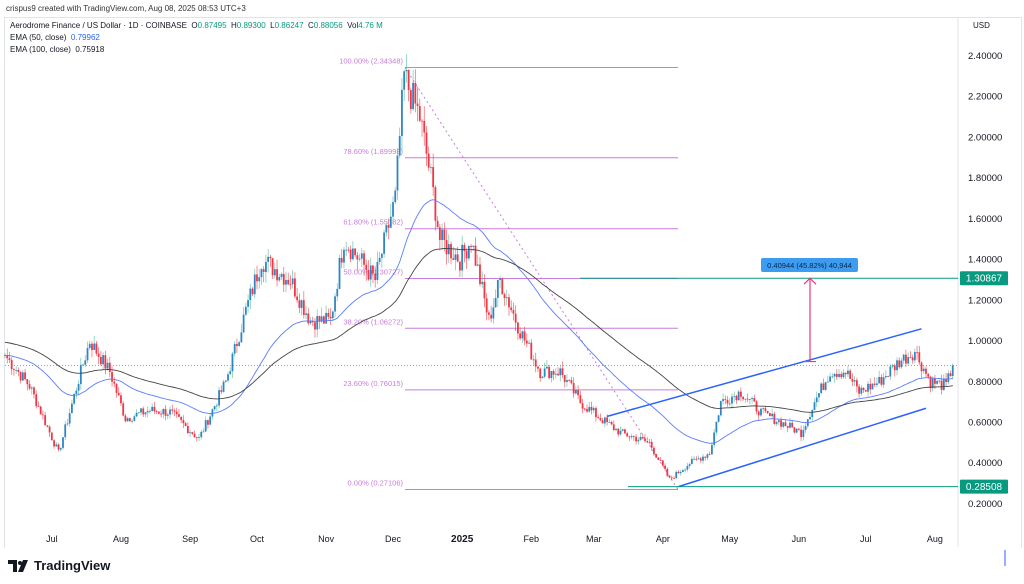 This screenshot has width=1024, height=584. I want to click on ema50-row: EMA (50, close) 0.79962, so click(196, 38).